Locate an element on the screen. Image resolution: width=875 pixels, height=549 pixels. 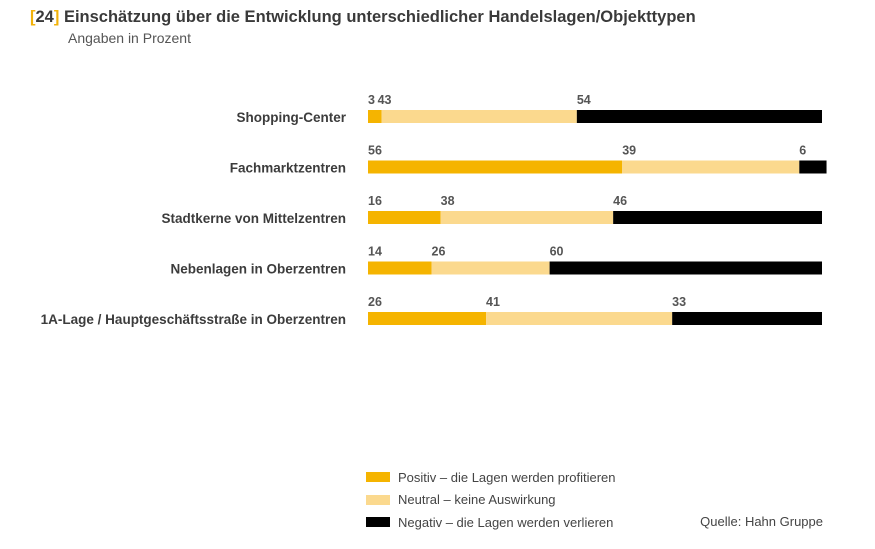
legend-item: Neutral – keine Auswirkung is located at coordinates (491, 500).